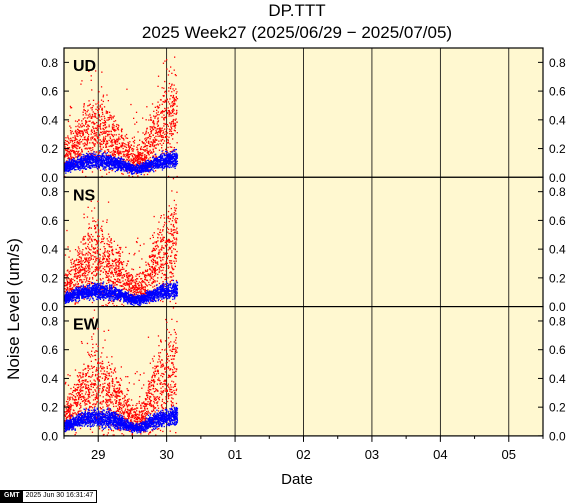  What do you see at coordinates (49, 63) in the screenshot?
I see `y-tick-label: 0.8` at bounding box center [49, 63].